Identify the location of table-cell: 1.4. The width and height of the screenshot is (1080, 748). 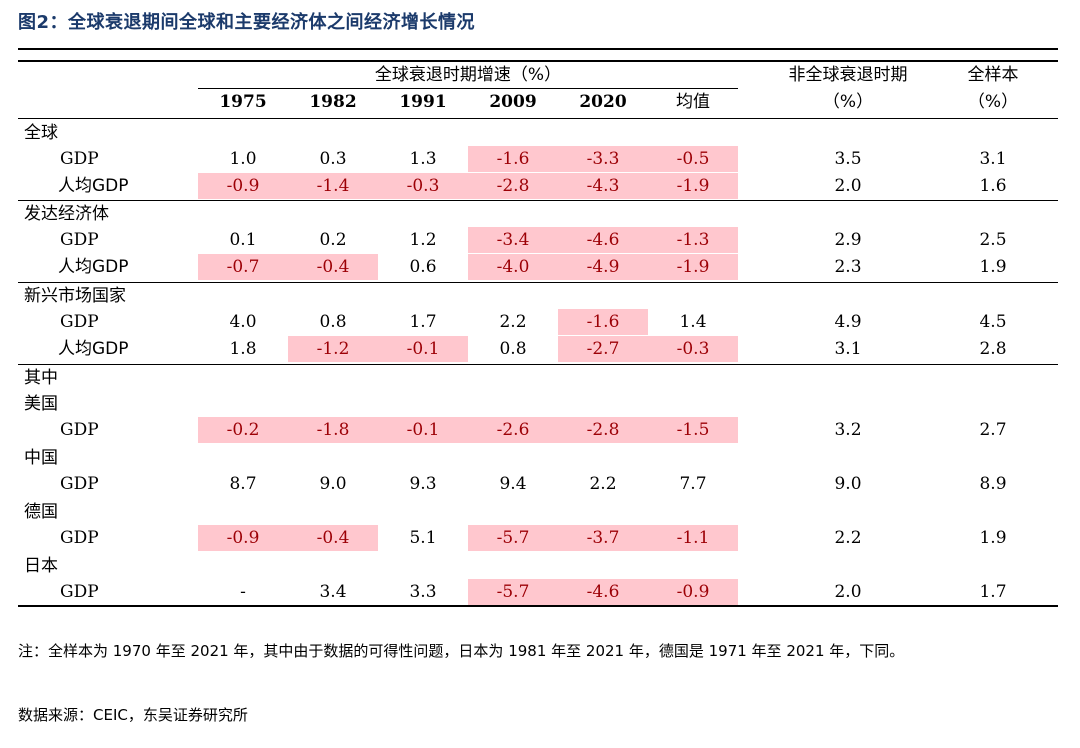
(693, 322).